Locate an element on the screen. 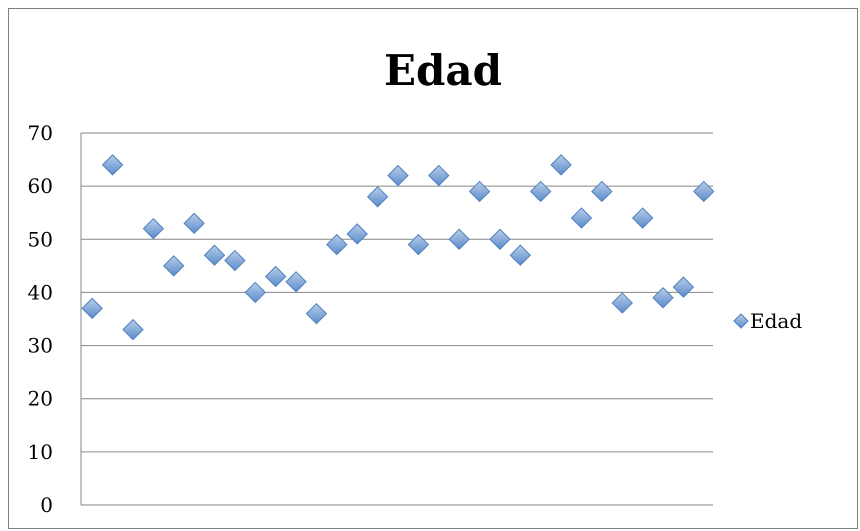 The image size is (860, 531). chart-title: Edad is located at coordinates (443, 70).